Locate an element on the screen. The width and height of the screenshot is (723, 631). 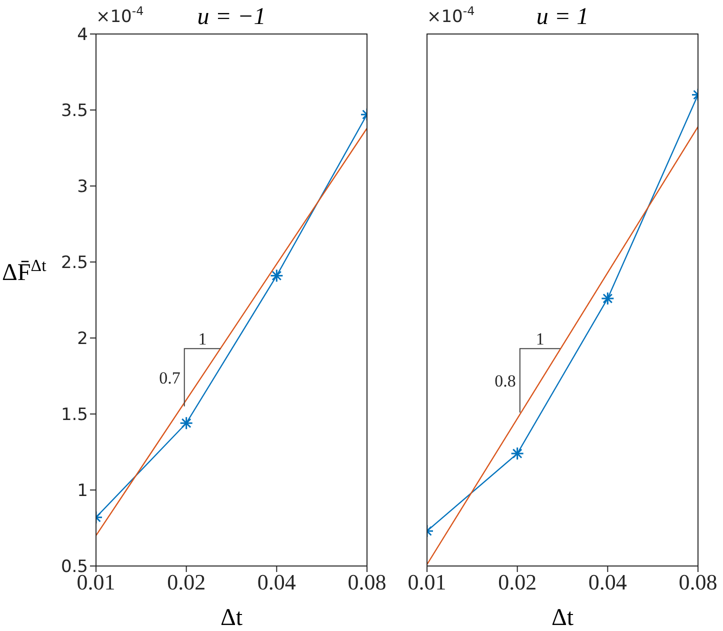
y-tick-label: 2.5 is located at coordinates (74, 263).